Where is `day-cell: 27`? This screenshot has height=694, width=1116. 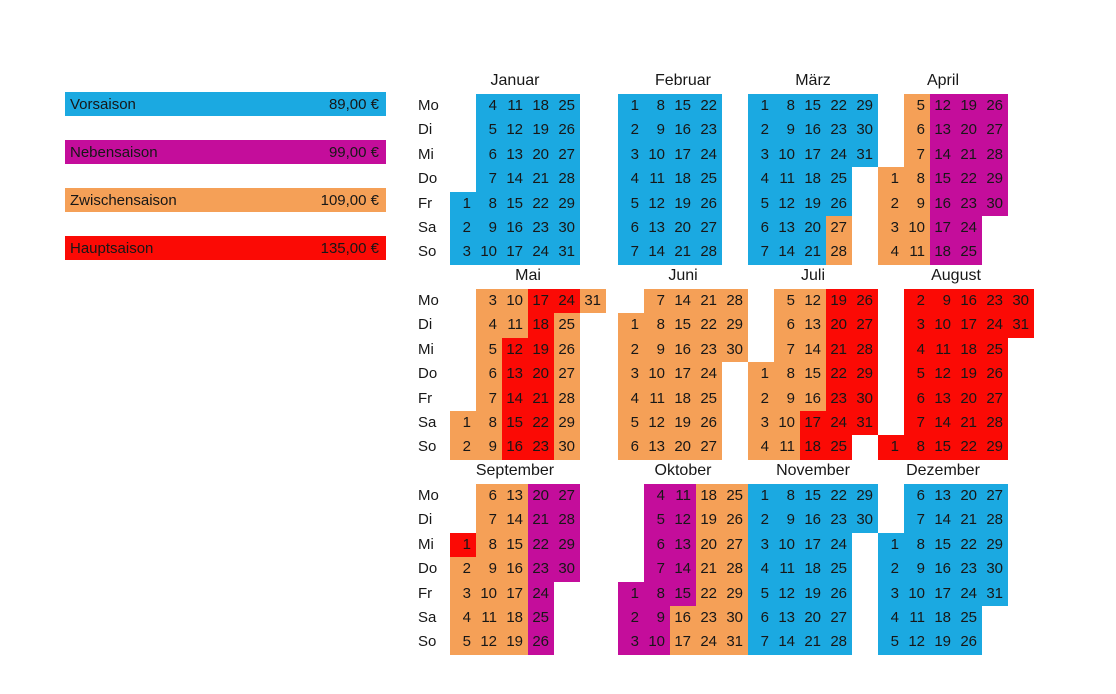 day-cell: 27 is located at coordinates (567, 155).